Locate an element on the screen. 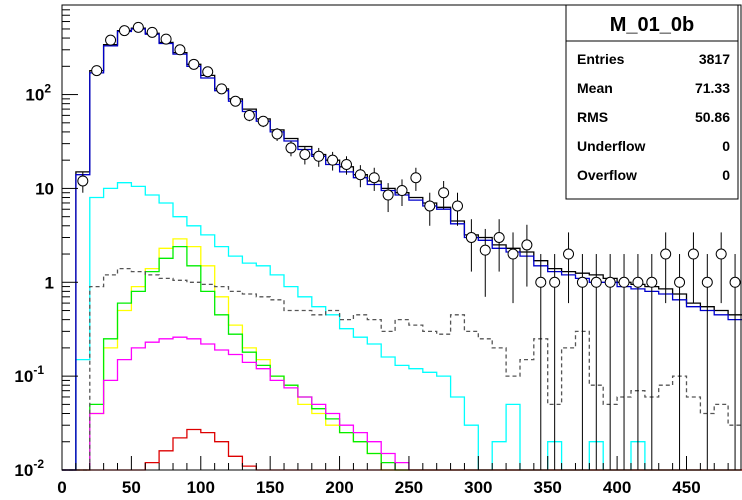 The image size is (742, 500). stats-box-title: M_01_0b is located at coordinates (652, 25).